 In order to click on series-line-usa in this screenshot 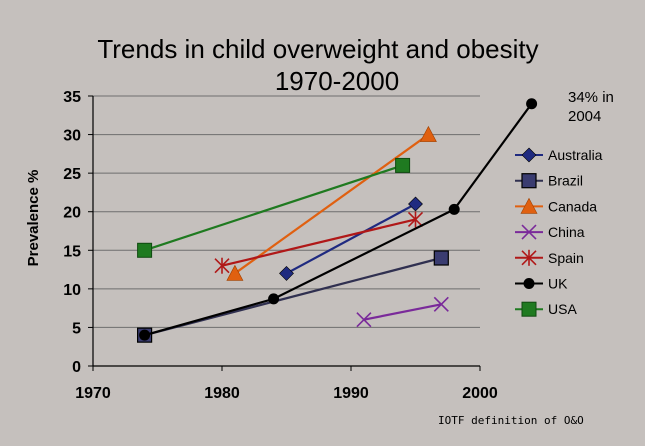, I will do `click(273, 208)`.